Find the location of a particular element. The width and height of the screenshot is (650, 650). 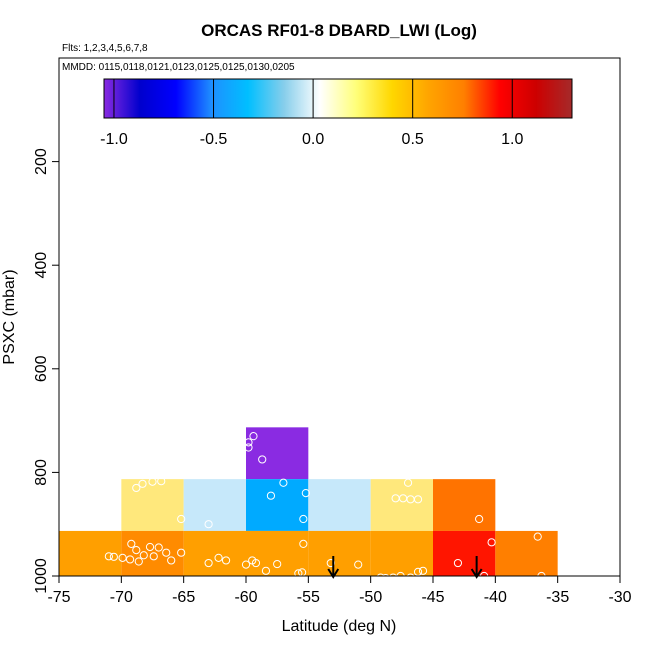

colorbar-tick-label-0: -1.0 is located at coordinates (114, 139).